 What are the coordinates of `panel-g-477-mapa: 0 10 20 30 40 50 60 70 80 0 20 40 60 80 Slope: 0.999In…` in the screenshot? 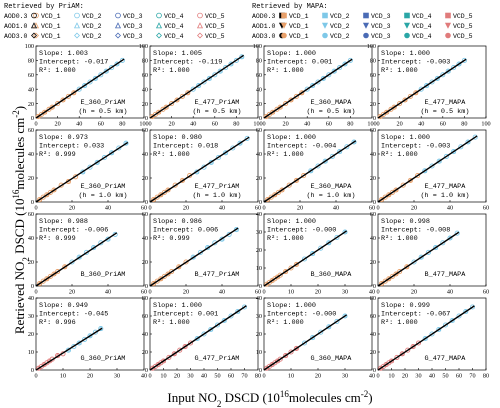 It's located at (429, 337).